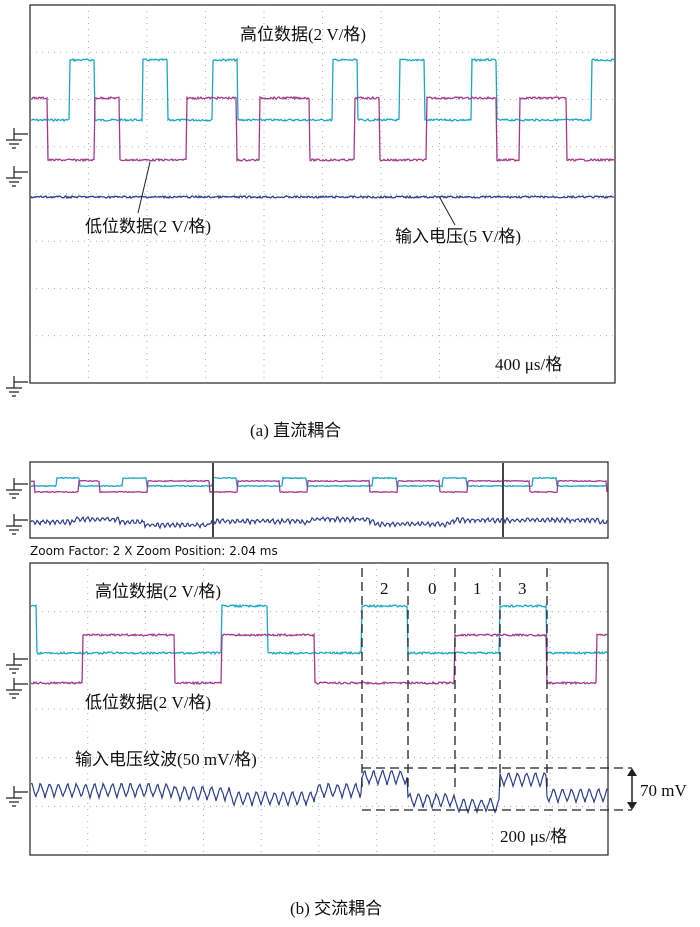 This screenshot has width=700, height=927. What do you see at coordinates (166, 759) in the screenshot?
I see `label-ripple: 输入电压纹波(50 mV/格)` at bounding box center [166, 759].